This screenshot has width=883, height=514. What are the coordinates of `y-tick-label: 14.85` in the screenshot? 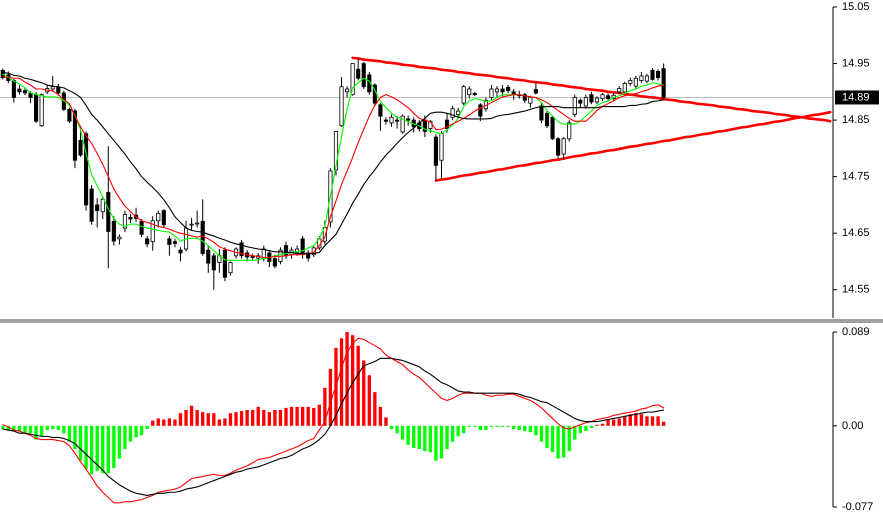 It's located at (856, 120).